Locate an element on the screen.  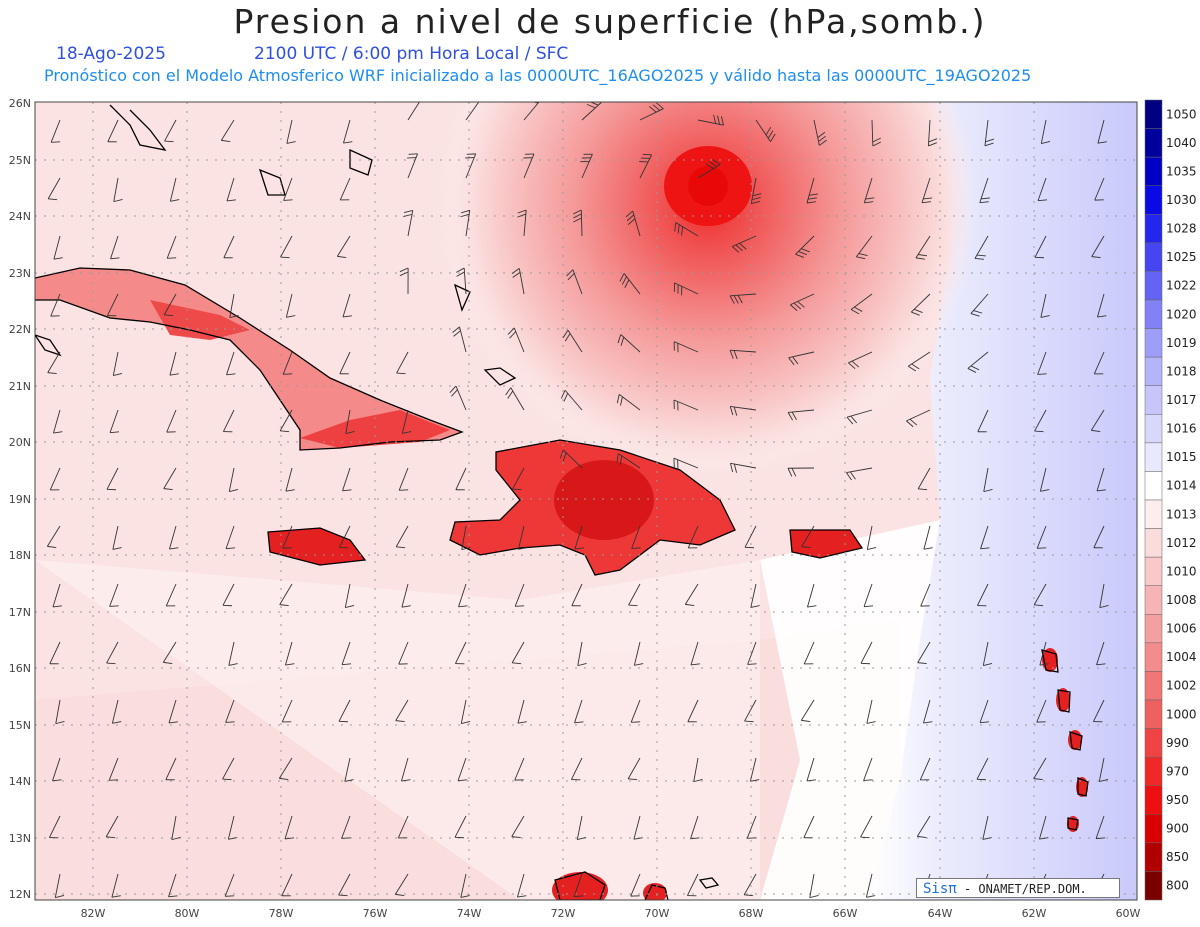
lat-tick: 16N is located at coordinates (20, 668).